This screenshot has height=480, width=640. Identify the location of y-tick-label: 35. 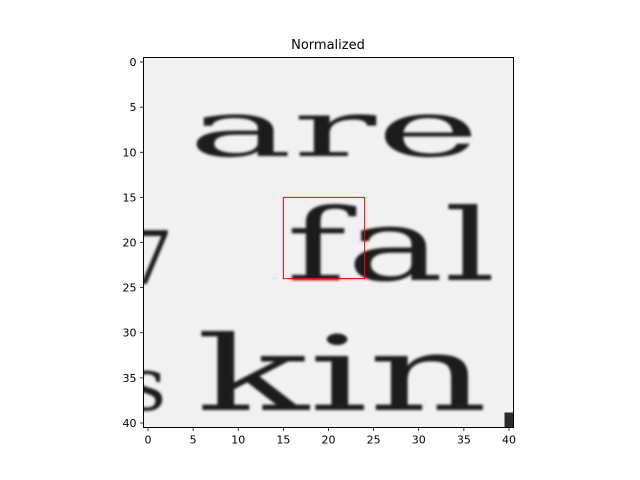
(130, 378).